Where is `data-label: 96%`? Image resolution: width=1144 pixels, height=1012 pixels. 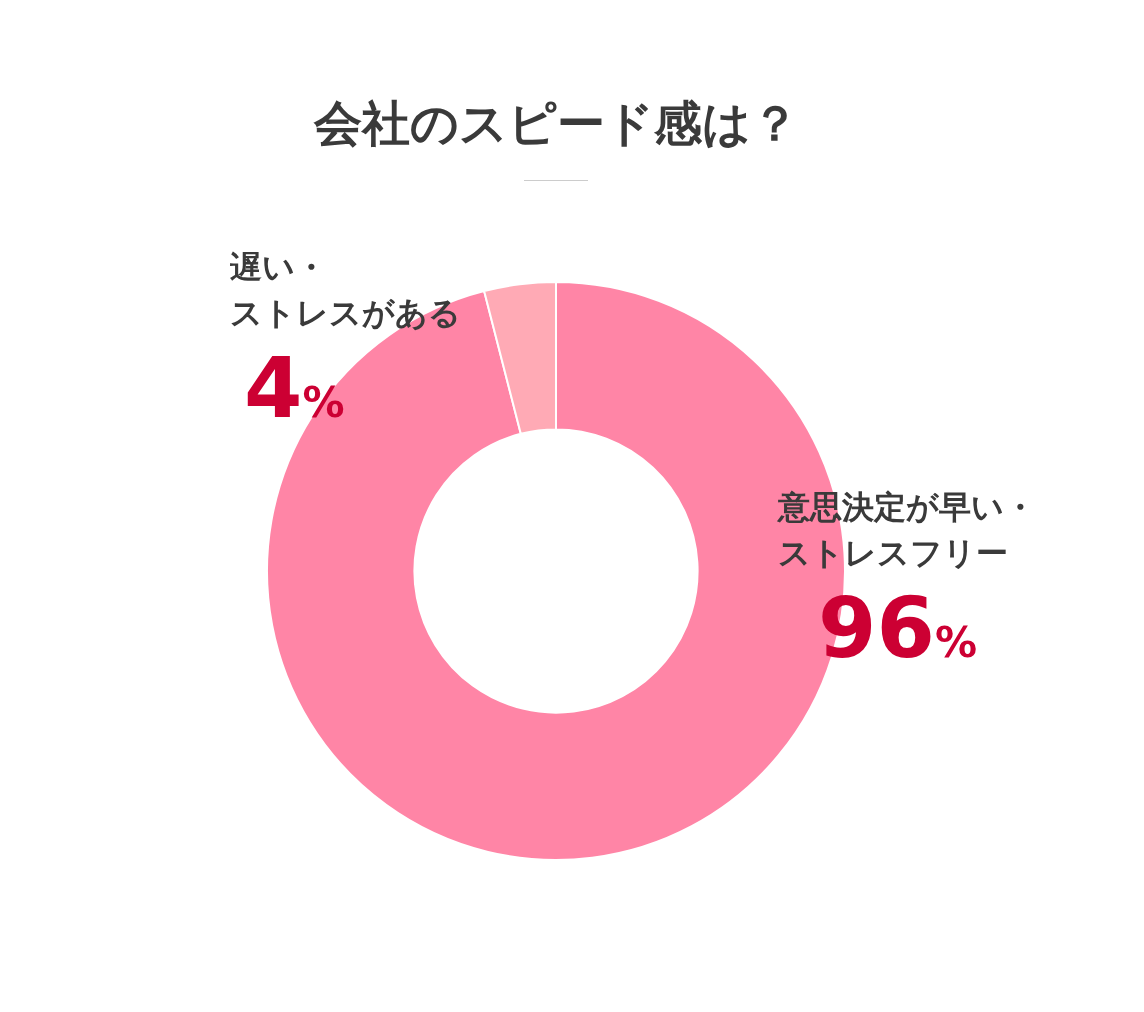 data-label: 96% is located at coordinates (897, 628).